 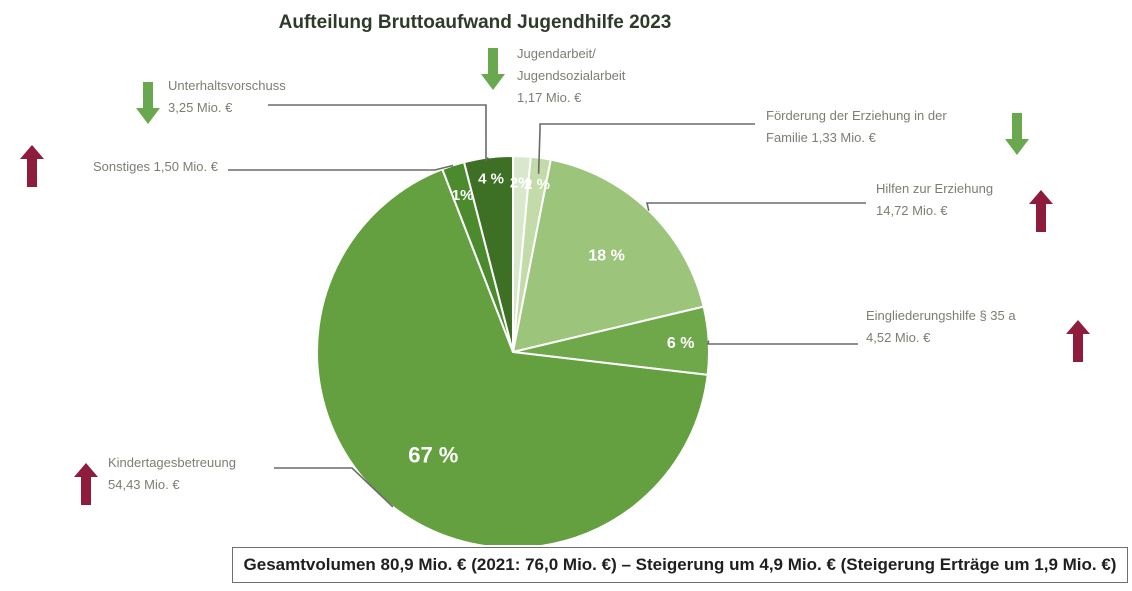 I want to click on leader-line-f-rderung-der-erziehung-in-der-familie, so click(x=646, y=148).